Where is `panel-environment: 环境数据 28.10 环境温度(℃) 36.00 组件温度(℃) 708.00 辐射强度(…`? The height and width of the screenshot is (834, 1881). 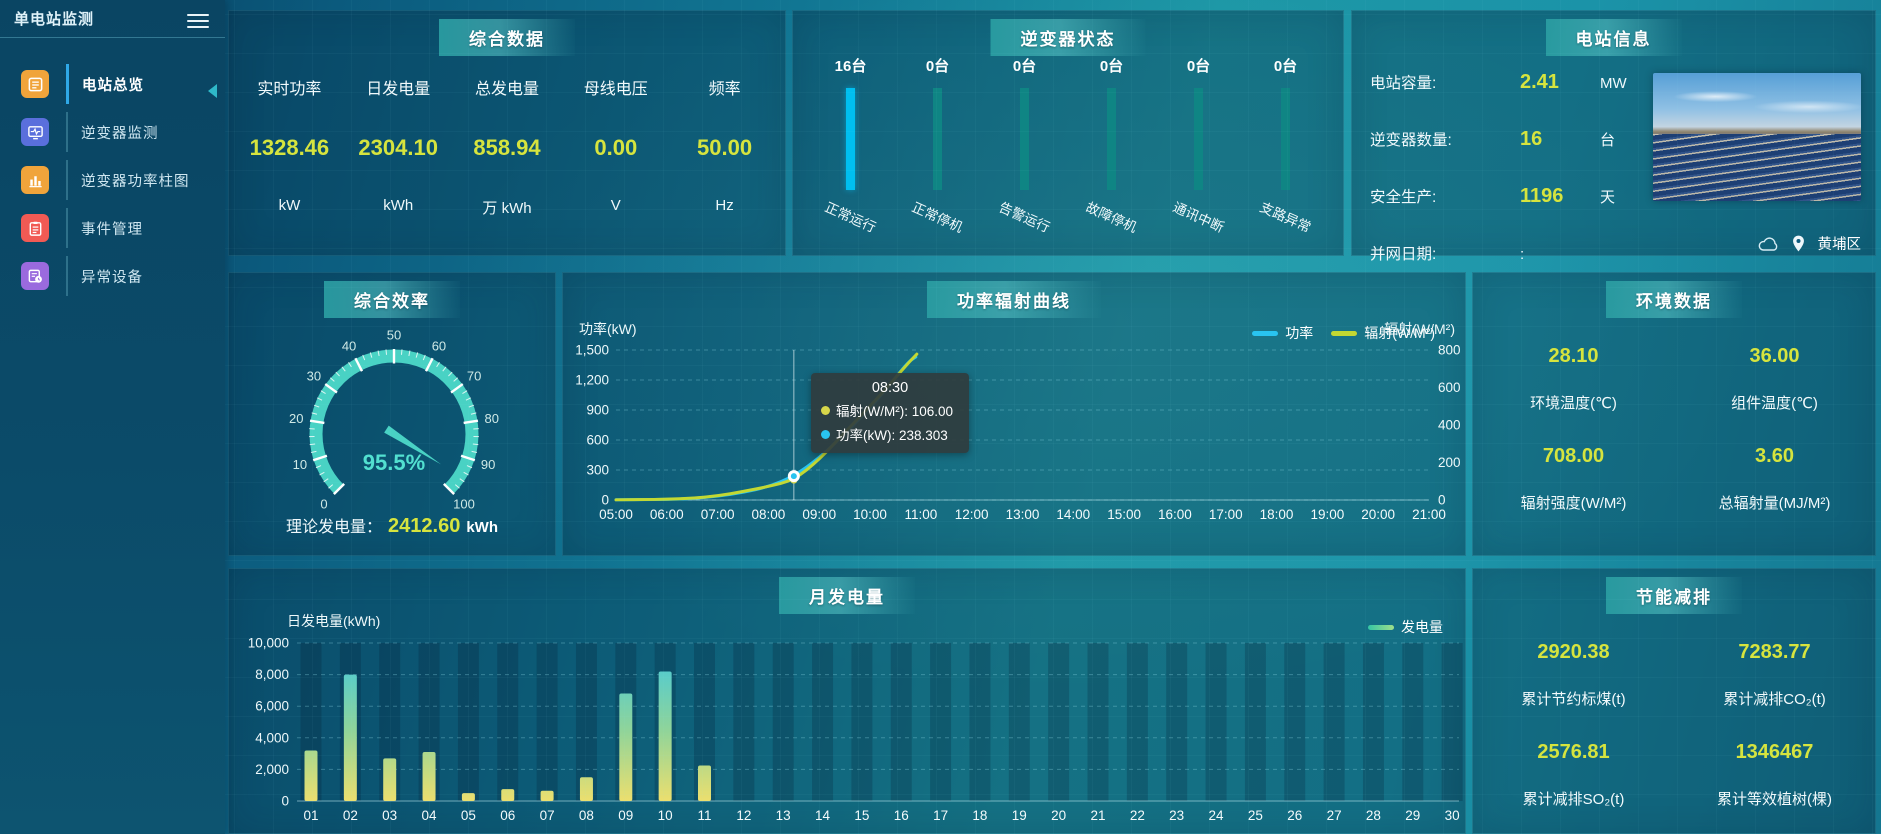 panel-environment: 环境数据 28.10 环境温度(℃) 36.00 组件温度(℃) 708.00 辐射强度(… is located at coordinates (1674, 414).